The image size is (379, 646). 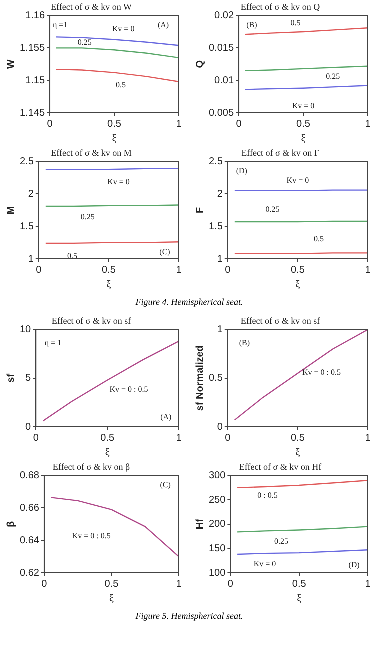 I want to click on y-axis-title: M, so click(x=11, y=210).